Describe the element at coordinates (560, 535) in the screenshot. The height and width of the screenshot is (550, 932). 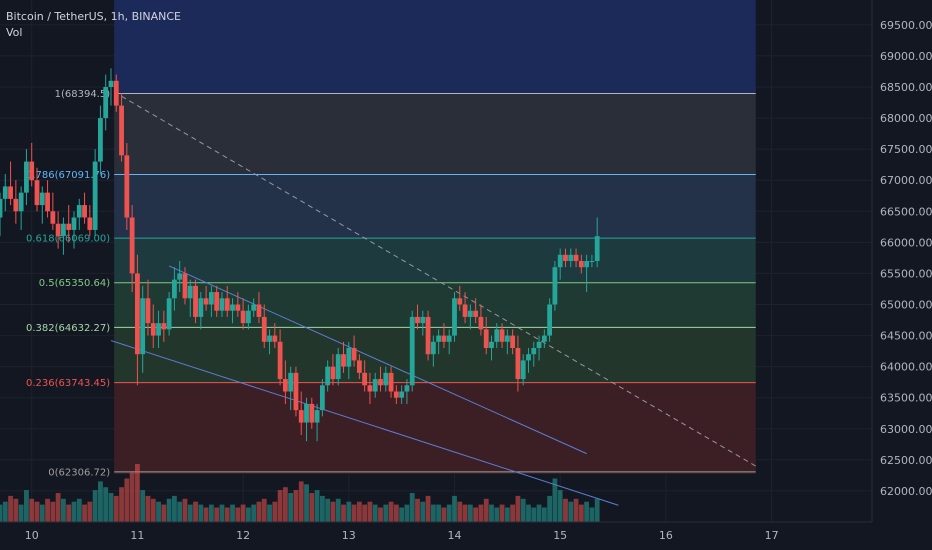
I see `time-tick-label: 15` at that location.